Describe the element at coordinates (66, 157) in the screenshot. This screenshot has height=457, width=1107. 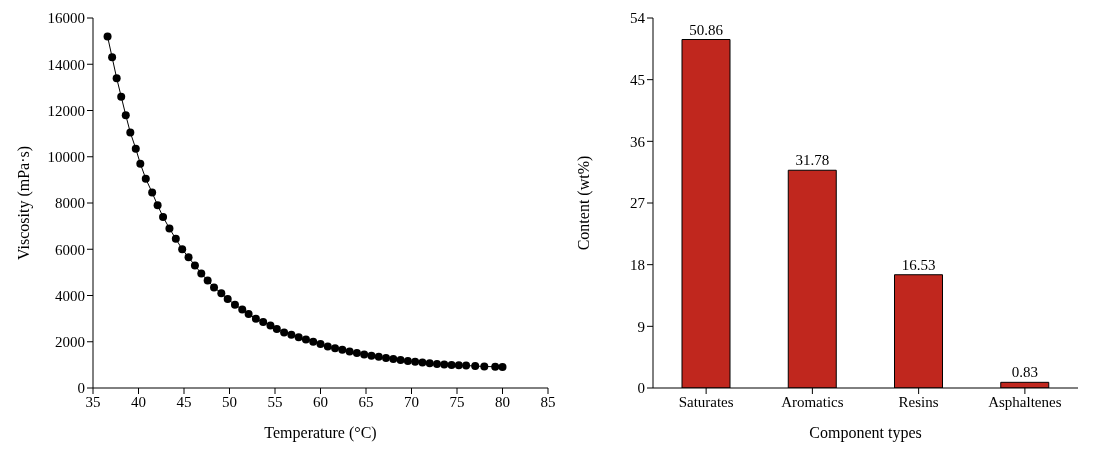
I see `y-tick-label: 10000` at that location.